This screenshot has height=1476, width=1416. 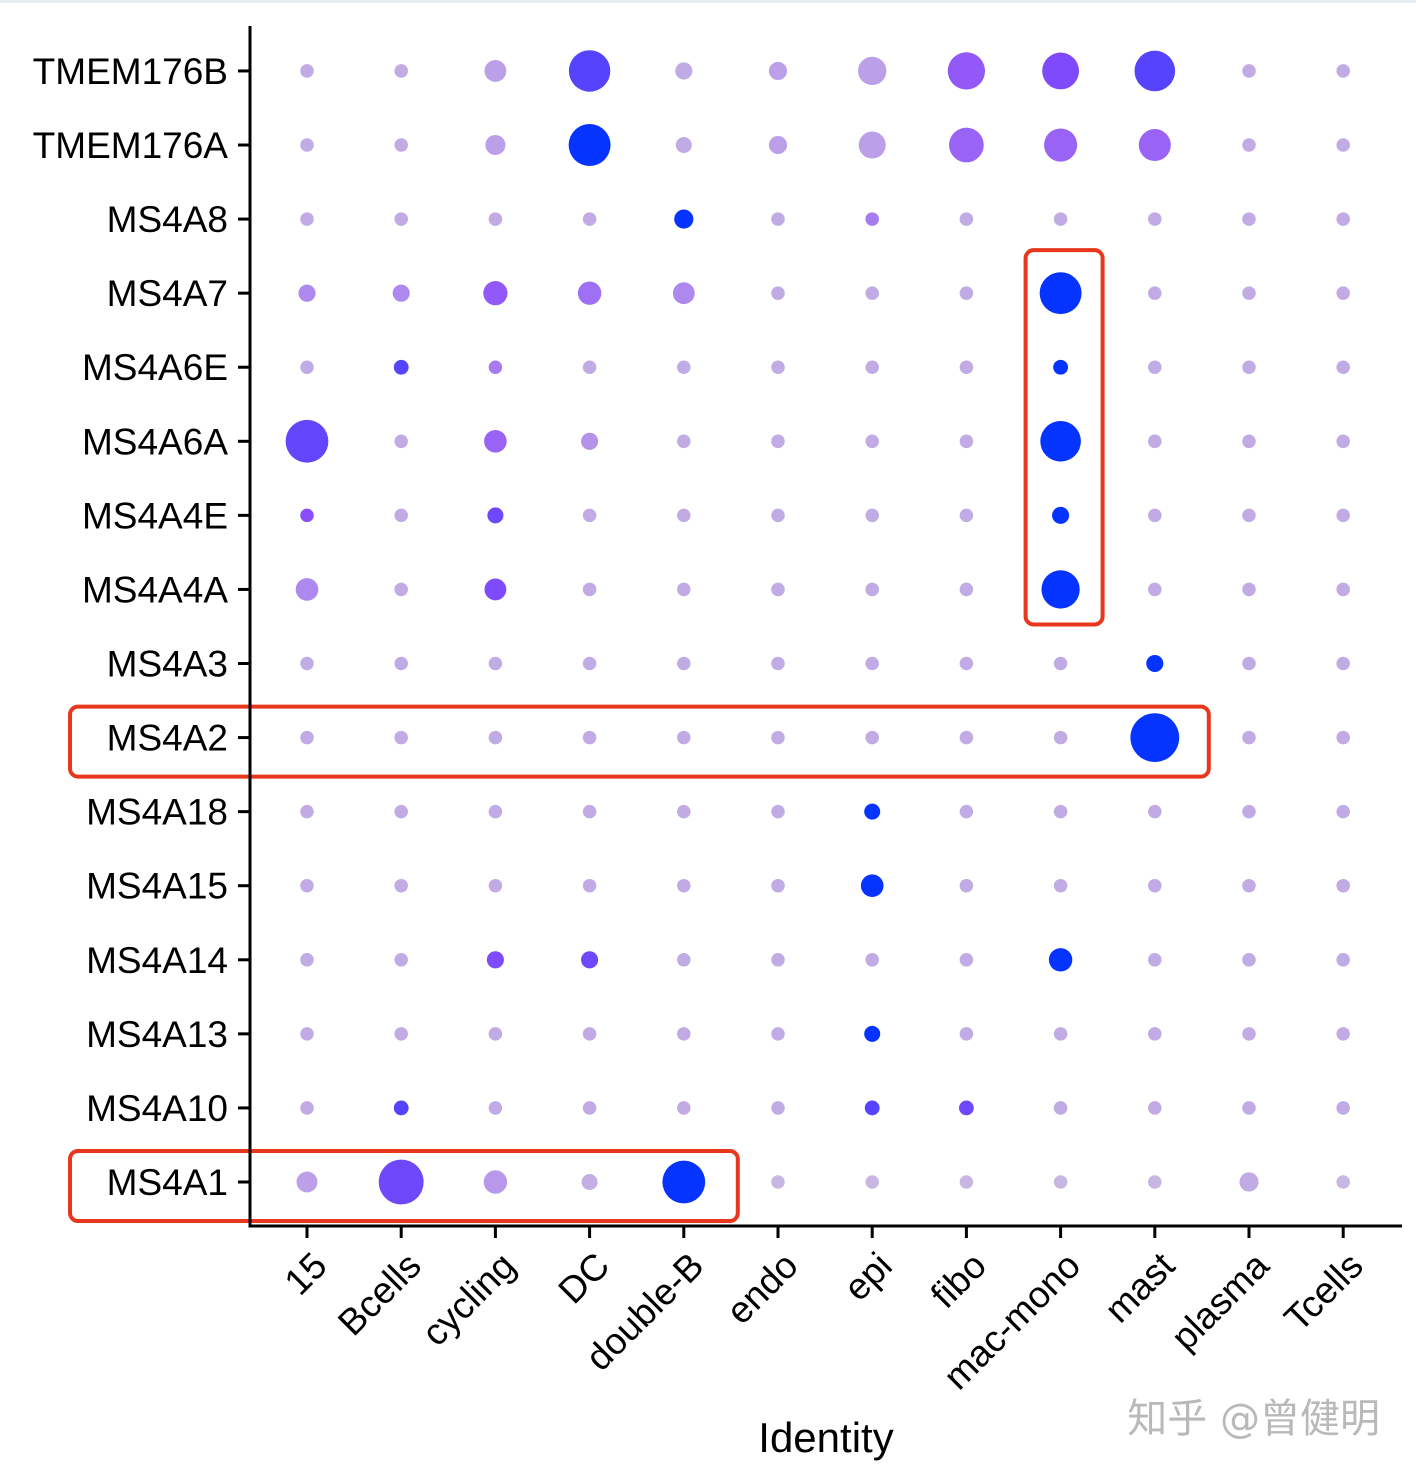 I want to click on dot-MS4A15-endo, so click(x=778, y=885).